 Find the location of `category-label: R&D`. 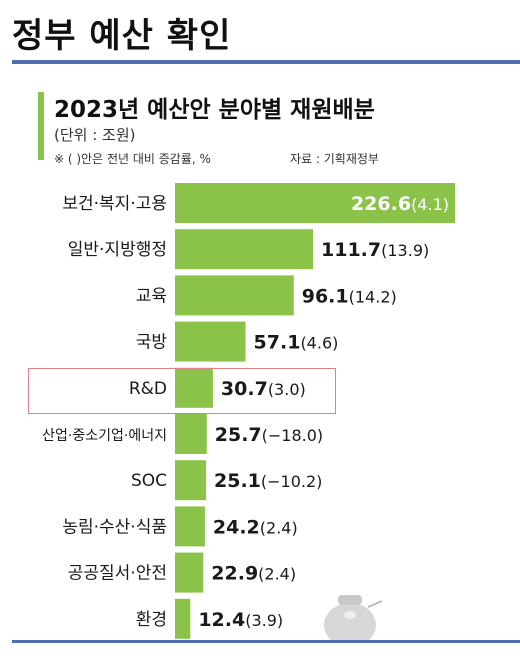

category-label: R&D is located at coordinates (148, 389).